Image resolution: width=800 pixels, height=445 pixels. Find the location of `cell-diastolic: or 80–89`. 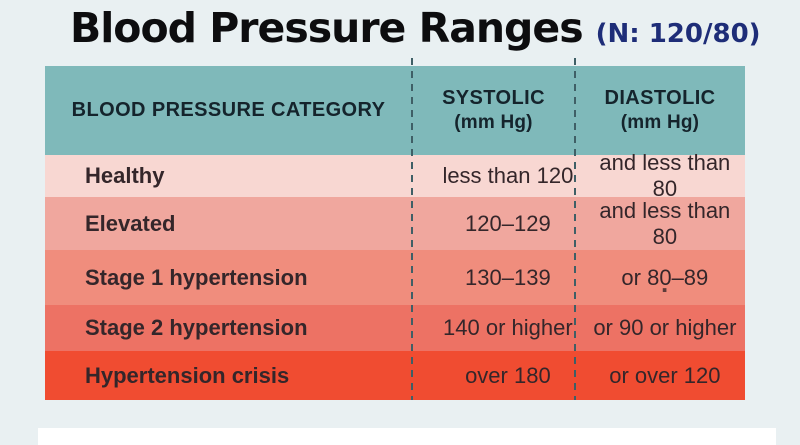

cell-diastolic: or 80–89 is located at coordinates (665, 277).